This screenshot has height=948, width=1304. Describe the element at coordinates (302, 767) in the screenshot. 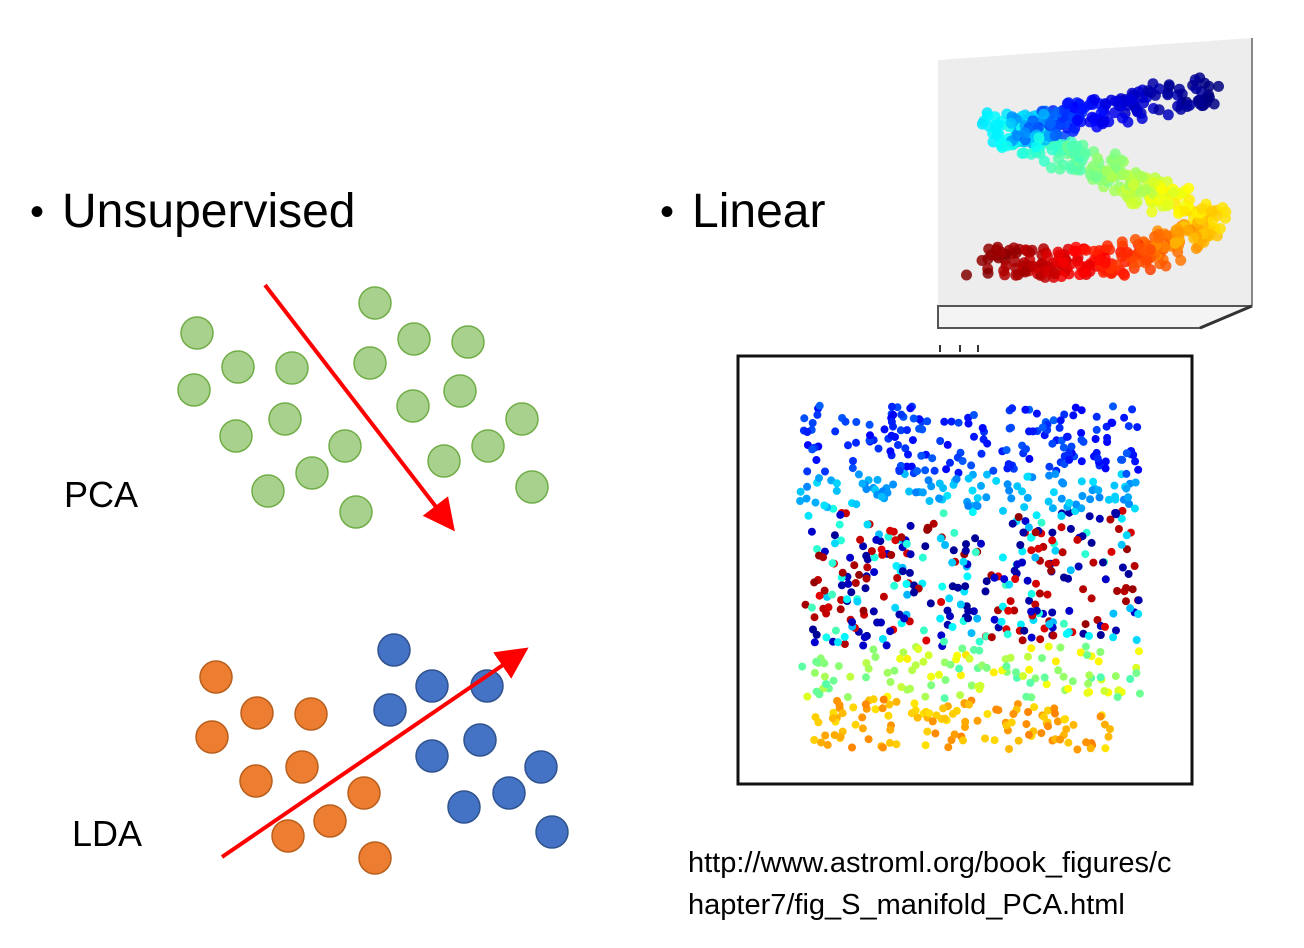

I see `lda-point-class-a` at that location.